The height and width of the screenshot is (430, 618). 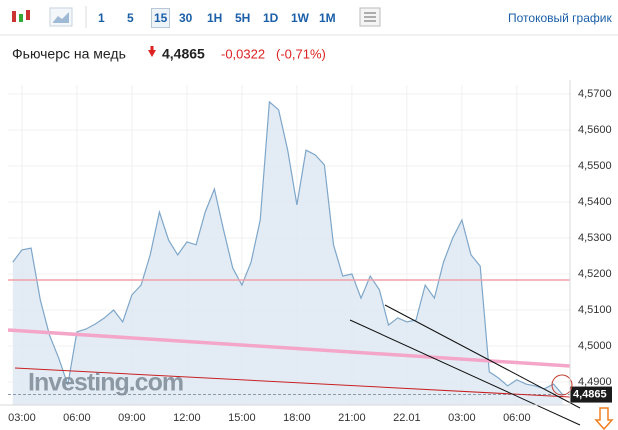 I want to click on x-tick-label: 18:00, so click(x=297, y=418).